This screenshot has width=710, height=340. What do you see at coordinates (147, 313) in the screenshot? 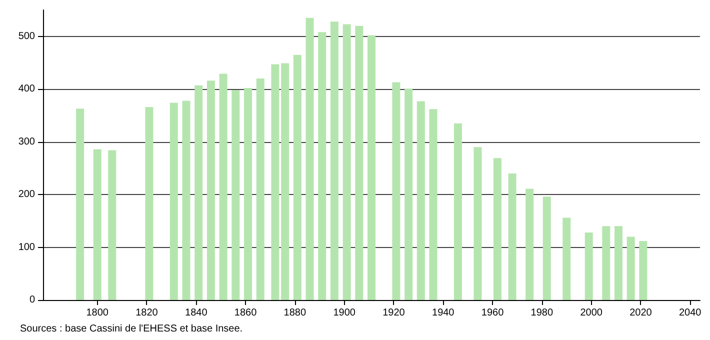
I see `x-tick-label: 1820` at bounding box center [147, 313].